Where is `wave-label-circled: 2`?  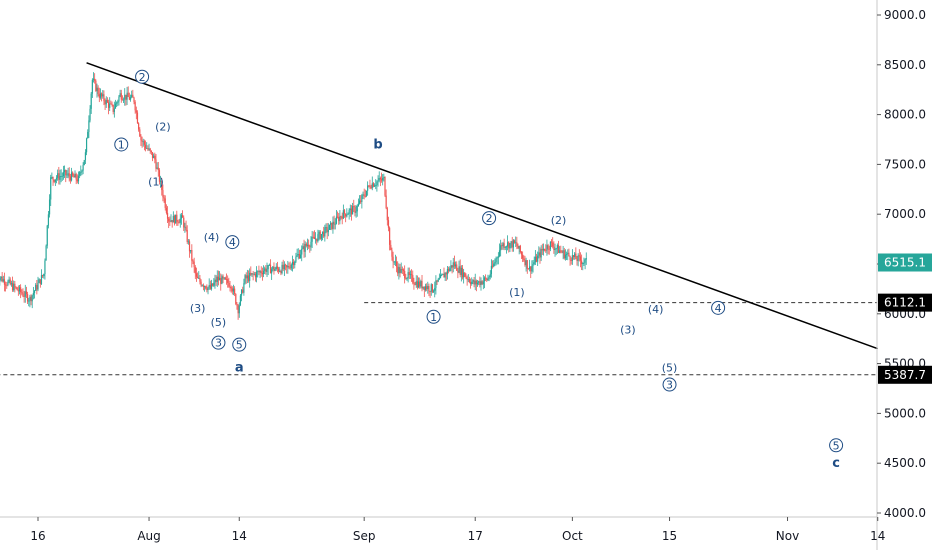 wave-label-circled: 2 is located at coordinates (489, 218).